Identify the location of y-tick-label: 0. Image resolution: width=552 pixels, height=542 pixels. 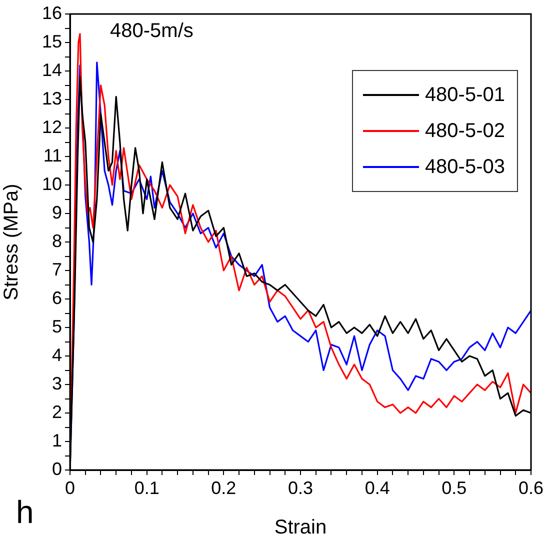
(57, 468).